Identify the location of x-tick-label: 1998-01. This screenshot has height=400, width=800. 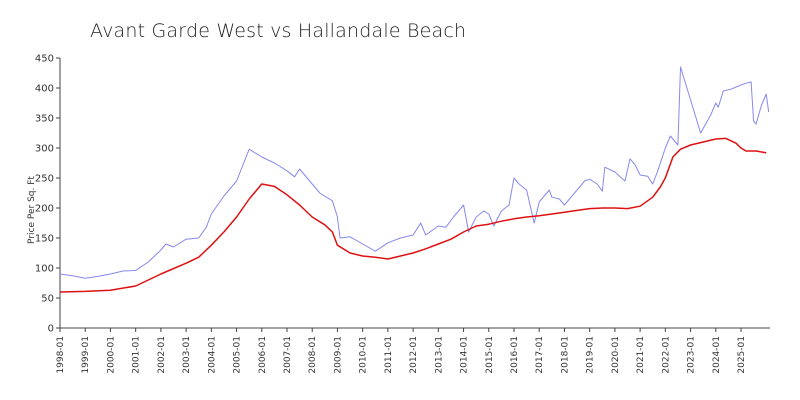
(61, 355).